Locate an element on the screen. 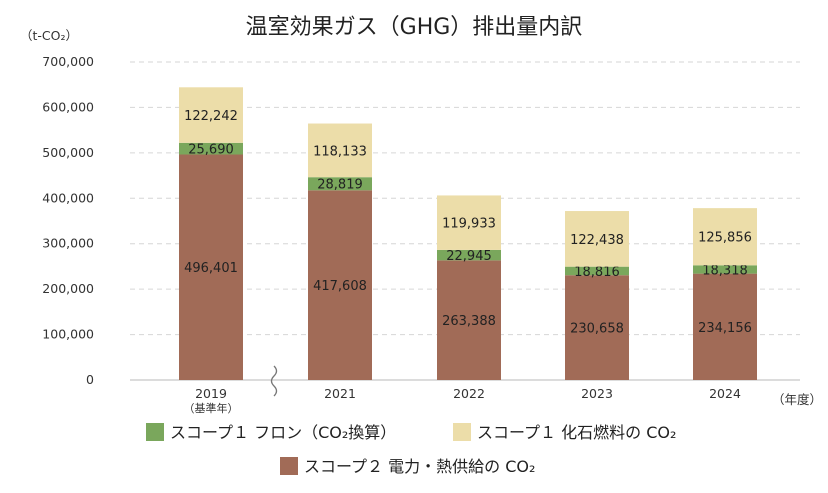  x-tick-label: 2023 is located at coordinates (597, 393).